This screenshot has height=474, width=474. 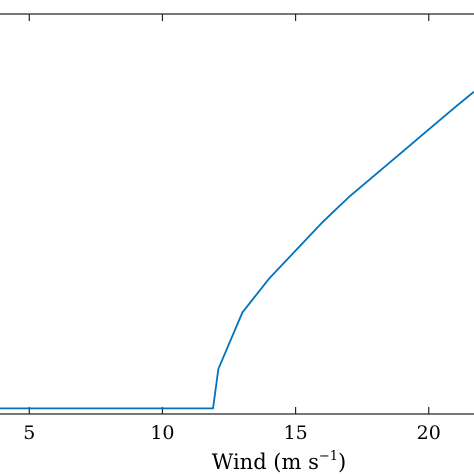 What do you see at coordinates (328, 456) in the screenshot?
I see `x-axis-label-exponent: −1` at bounding box center [328, 456].